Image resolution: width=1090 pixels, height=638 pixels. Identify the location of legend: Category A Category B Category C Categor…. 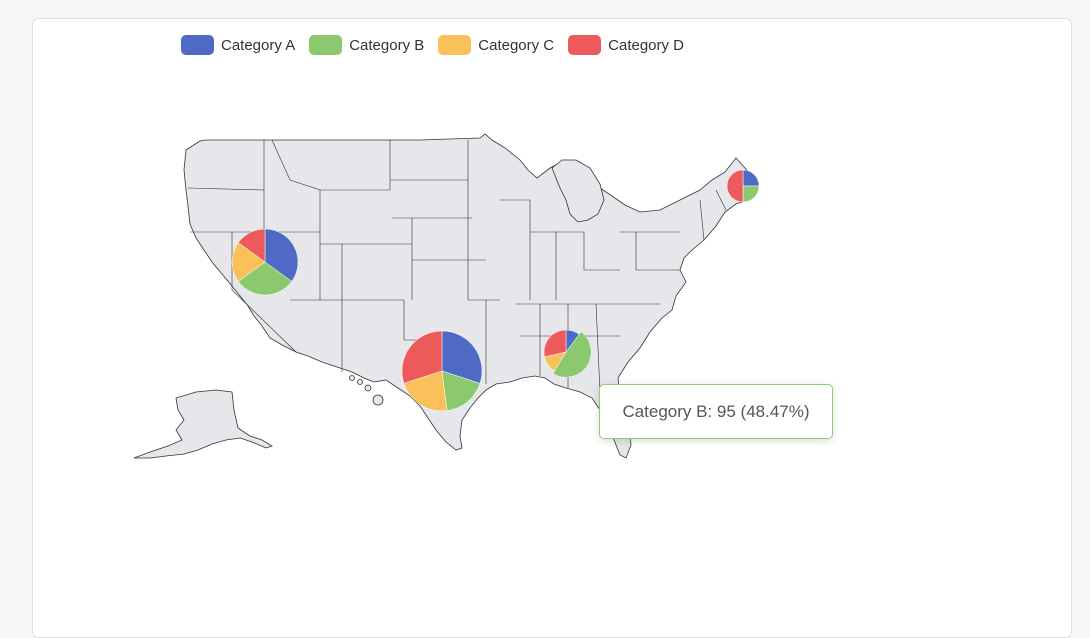
(439, 45).